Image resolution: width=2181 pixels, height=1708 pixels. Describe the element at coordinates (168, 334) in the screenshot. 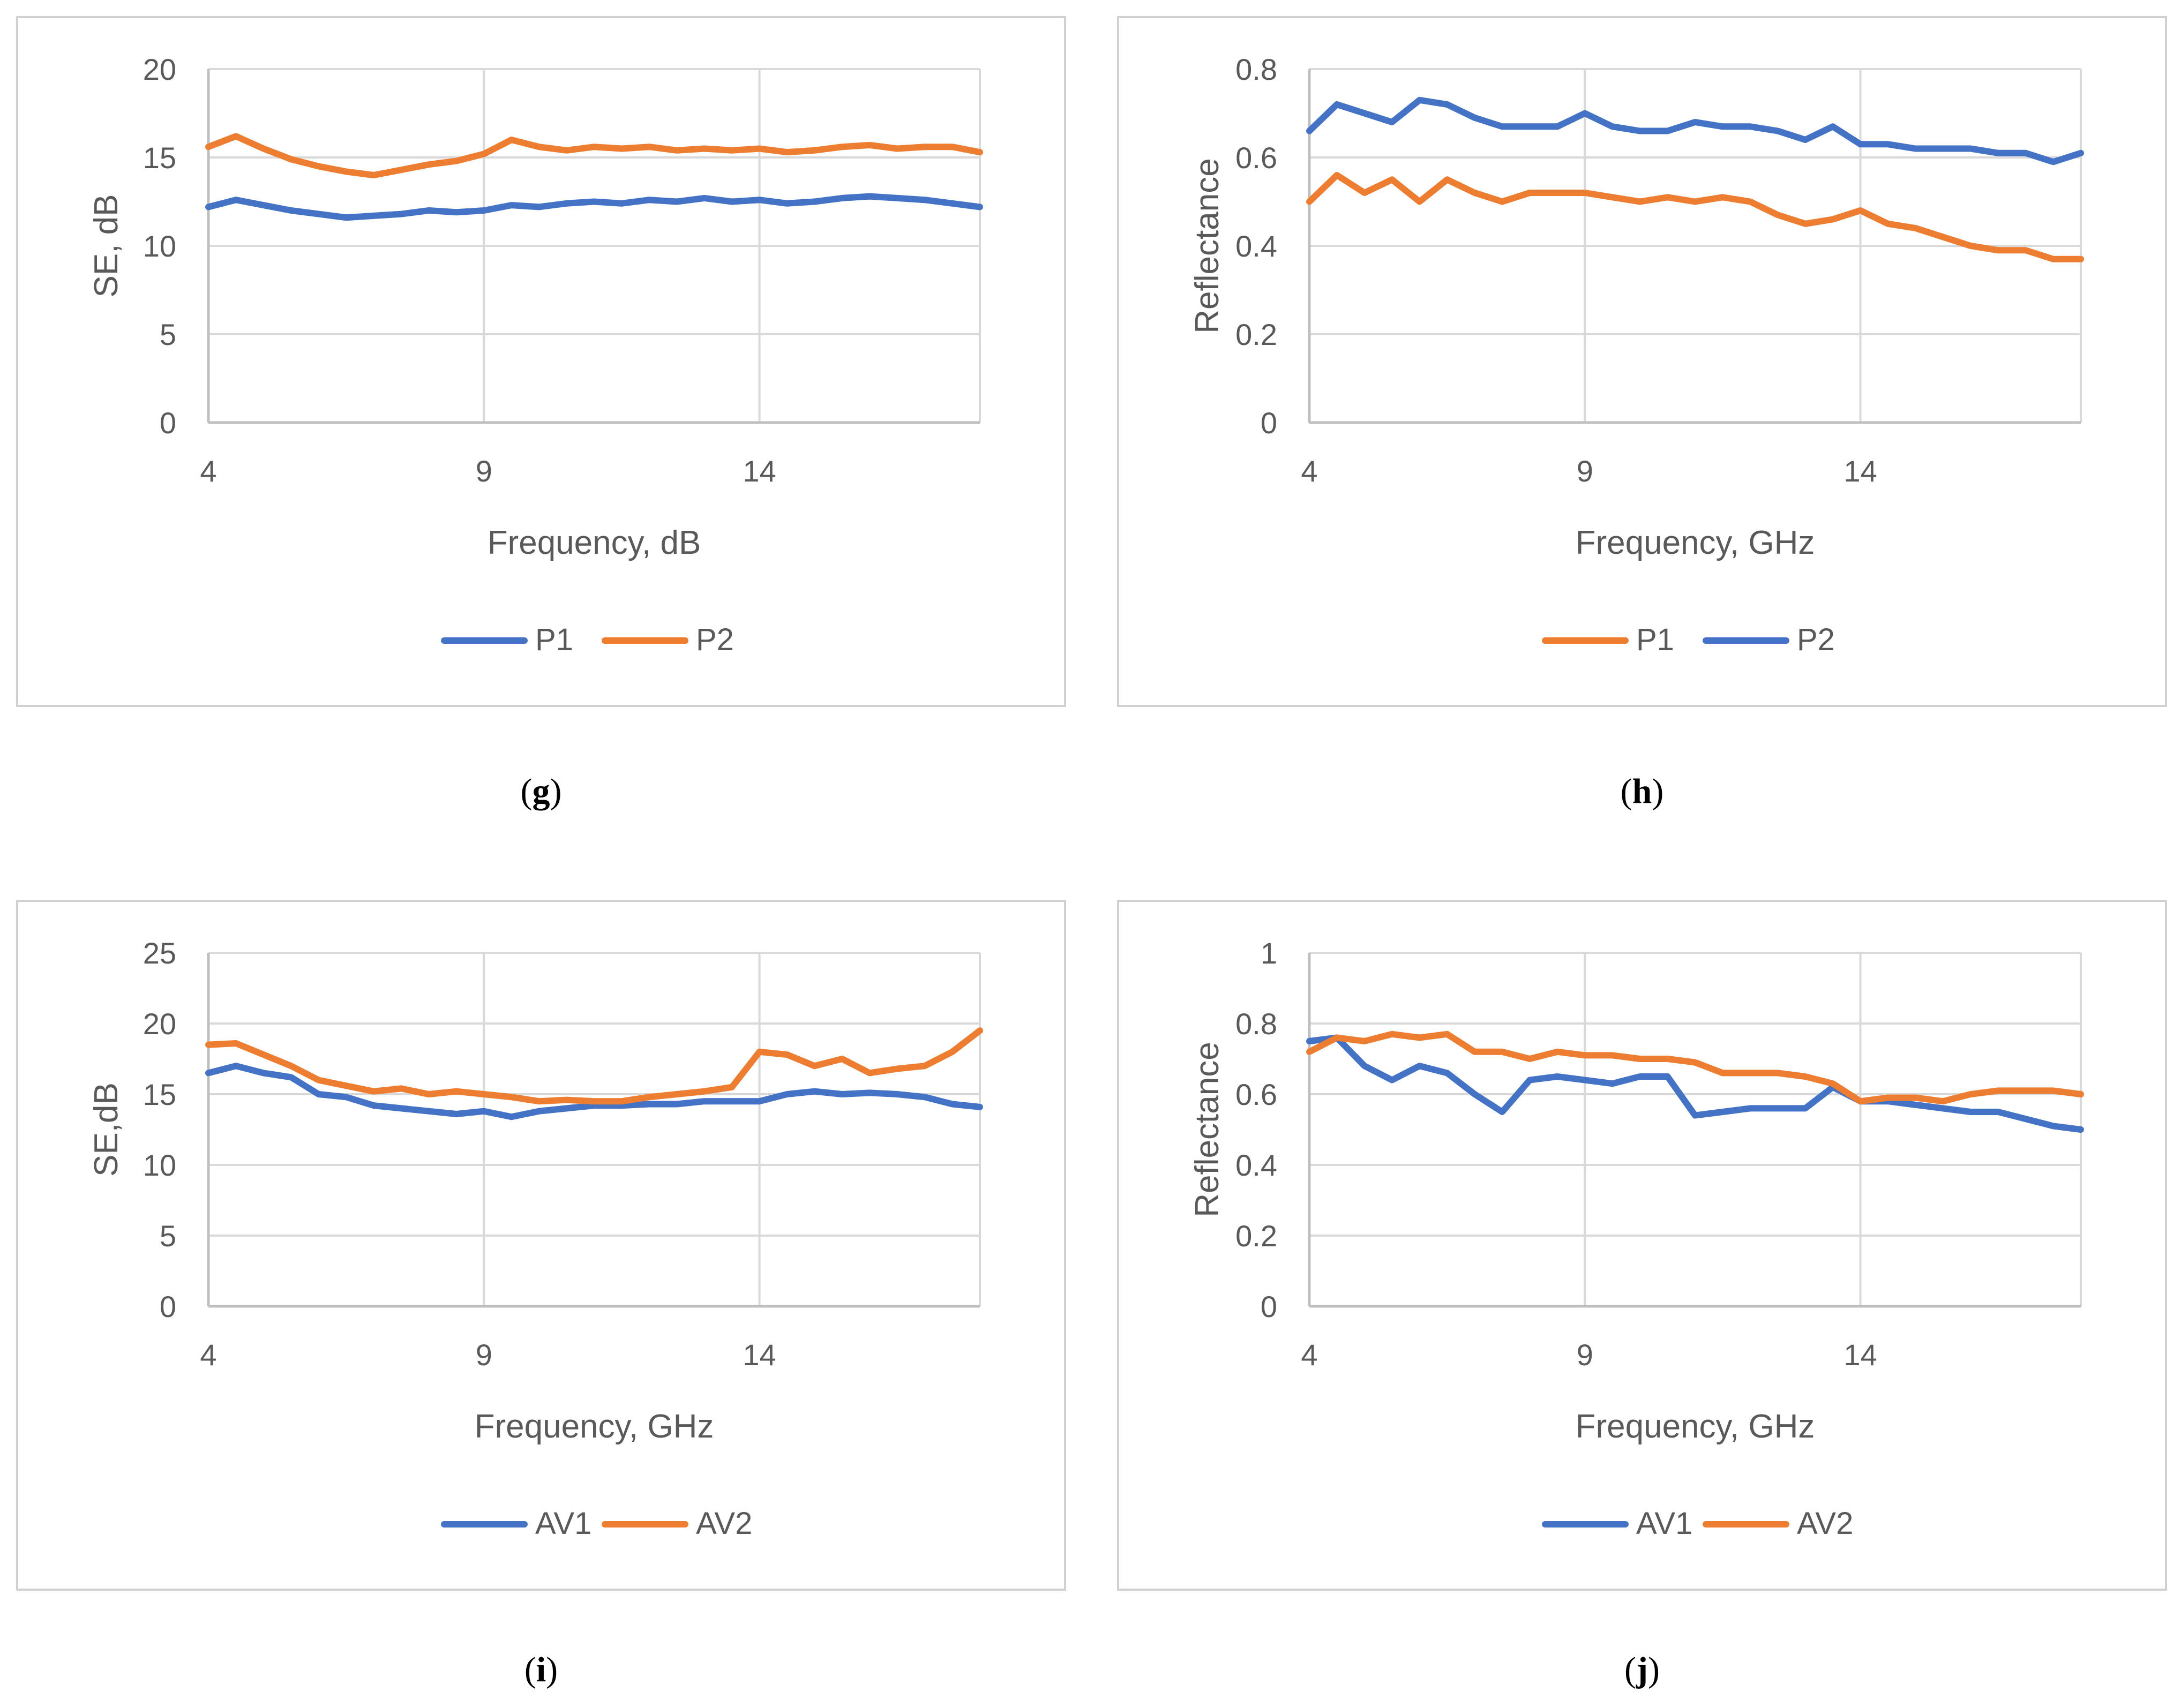

I see `chart-g-ytick-1: 5` at that location.